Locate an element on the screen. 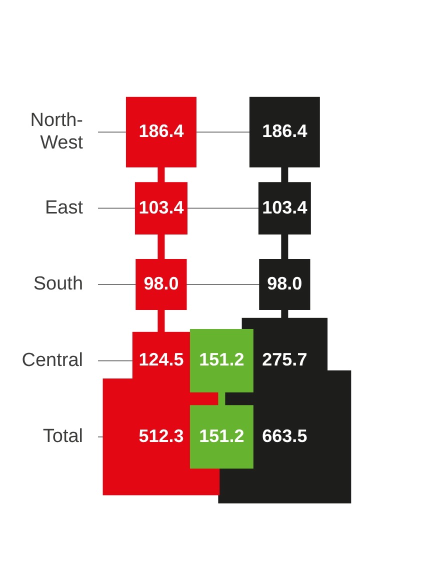  category-label: East is located at coordinates (64, 208).